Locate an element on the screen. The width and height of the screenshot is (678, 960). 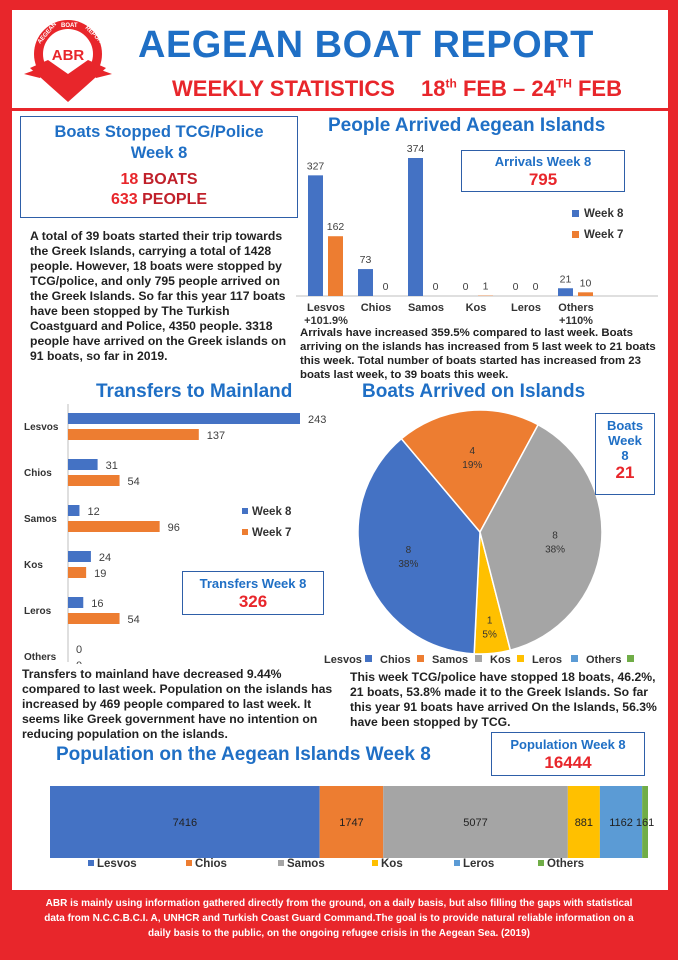
data-label-week-8-kos: 24 is located at coordinates (105, 558).